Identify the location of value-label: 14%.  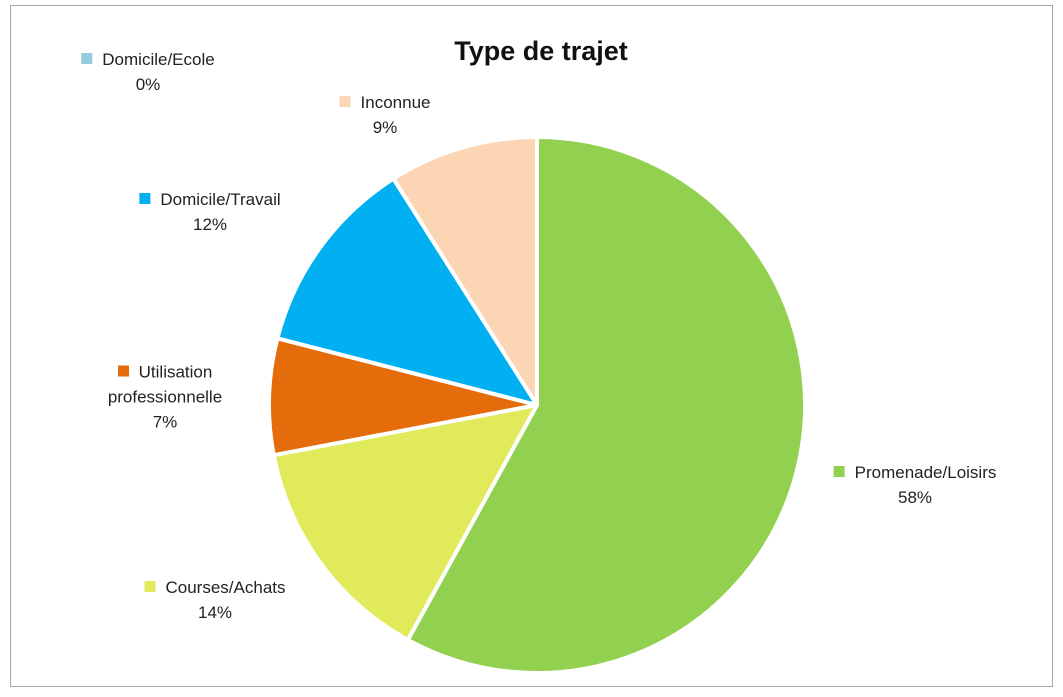
(215, 612).